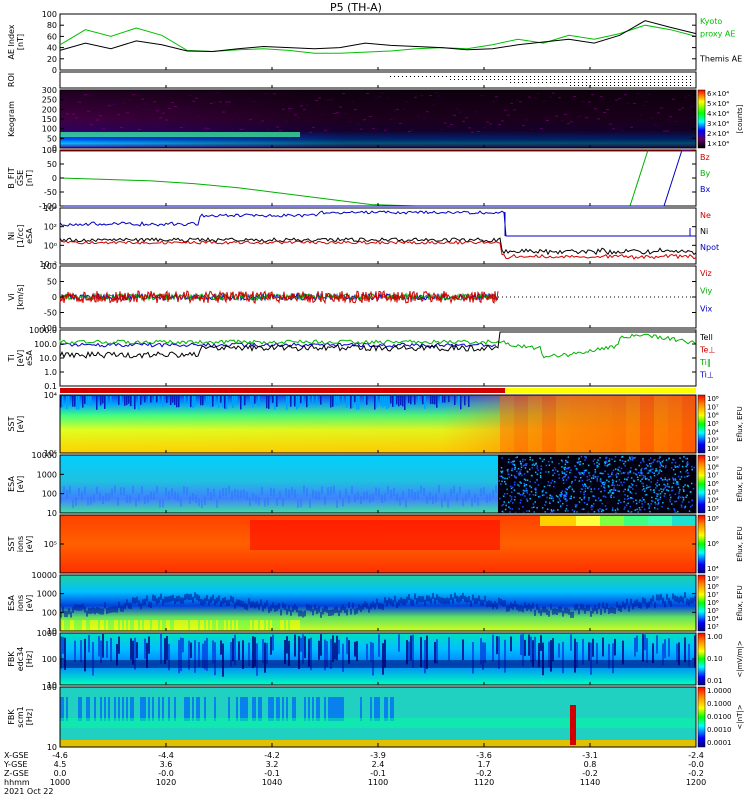 This screenshot has width=750, height=800. Describe the element at coordinates (49, 90) in the screenshot. I see `keogram-tick-label: 300` at that location.